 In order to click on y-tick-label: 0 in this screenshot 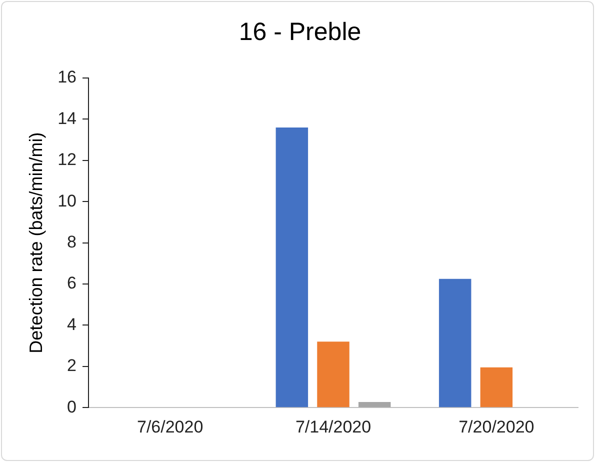, I will do `click(72, 406)`.